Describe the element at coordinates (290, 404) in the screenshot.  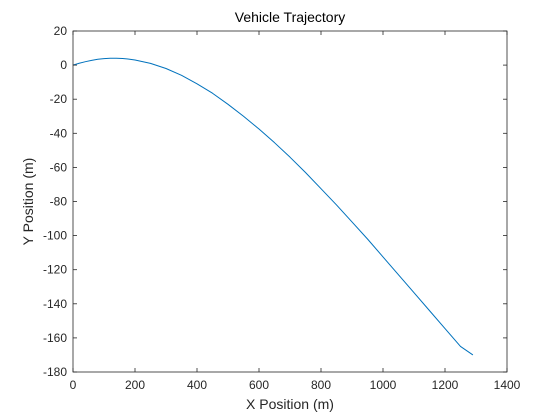
I see `x-axis-title: X Position (m)` at that location.